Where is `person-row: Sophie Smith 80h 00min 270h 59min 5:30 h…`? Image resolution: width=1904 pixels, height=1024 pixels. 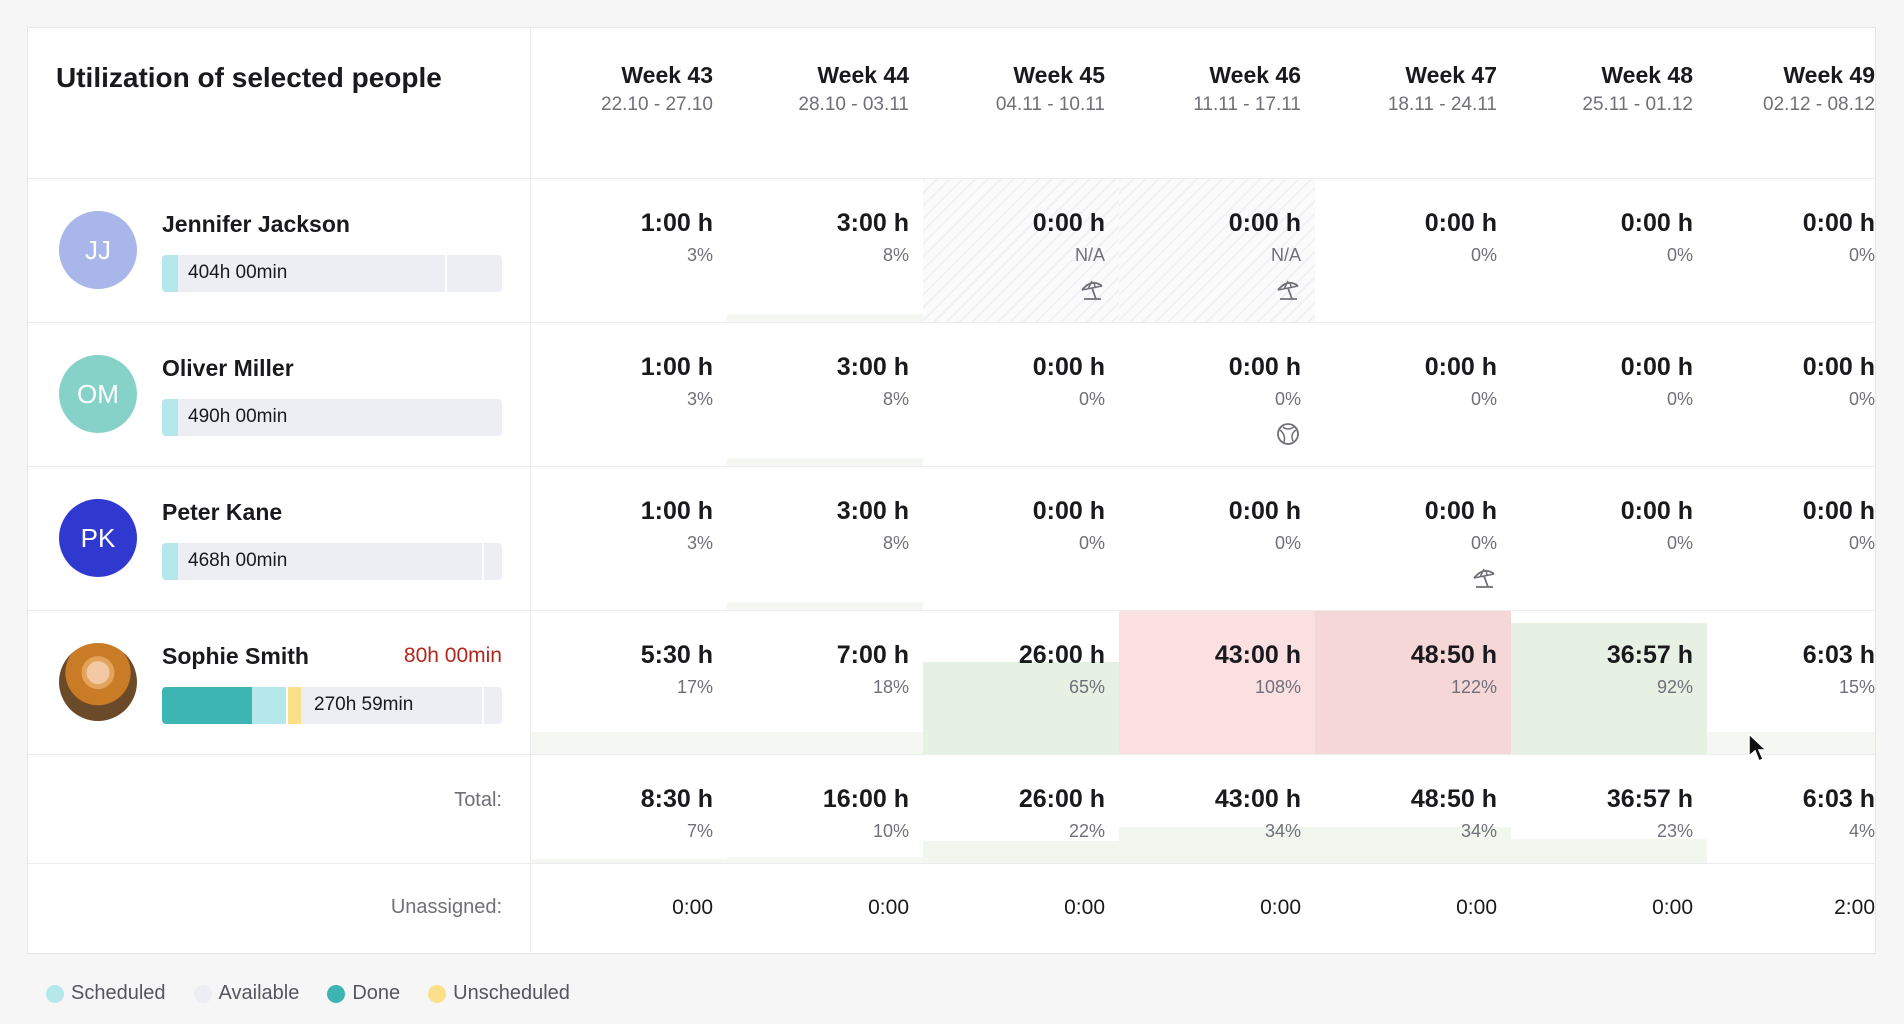
person-row: Sophie Smith 80h 00min 270h 59min 5:30 h… is located at coordinates (951, 683).